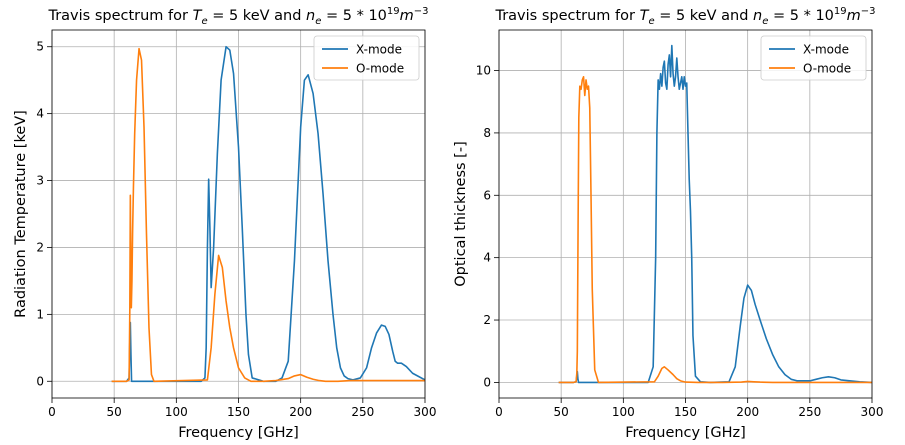 The image size is (905, 445). I want to click on y-tick-label: 6, so click(487, 195).